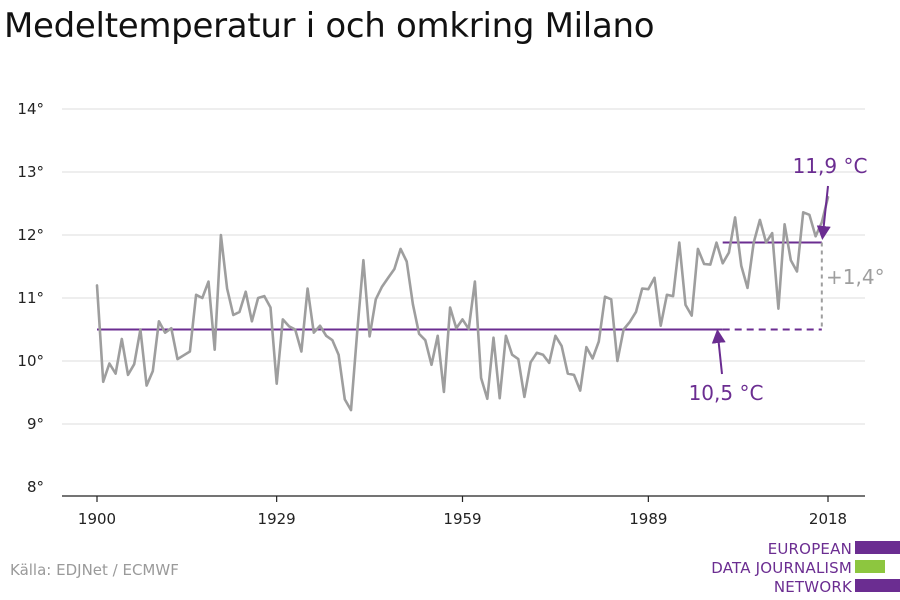 The height and width of the screenshot is (600, 900). Describe the element at coordinates (35, 424) in the screenshot. I see `y-tick-label: 9°` at that location.